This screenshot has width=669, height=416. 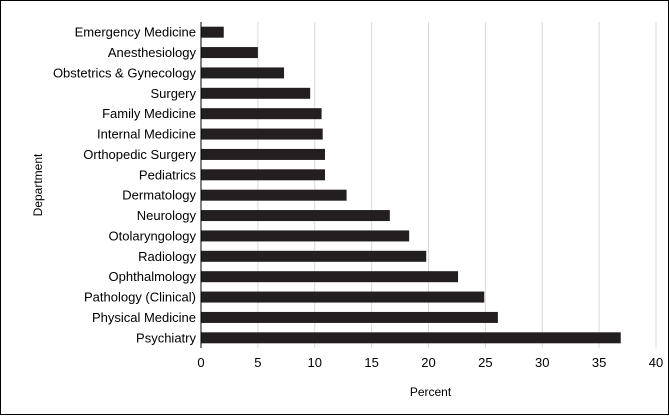 What do you see at coordinates (149, 113) in the screenshot?
I see `category-label: Family Medicine` at bounding box center [149, 113].